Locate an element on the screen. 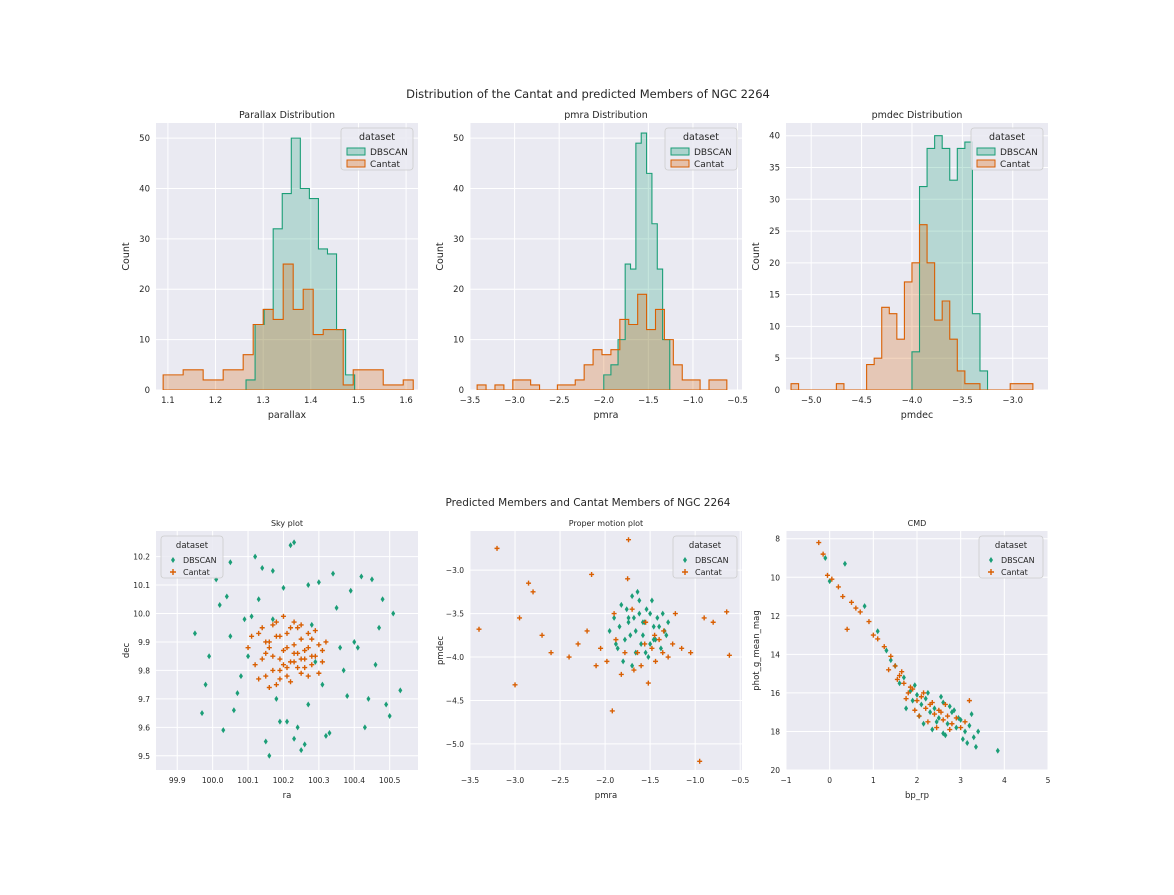  x-tick-label: 100.1 is located at coordinates (248, 780).